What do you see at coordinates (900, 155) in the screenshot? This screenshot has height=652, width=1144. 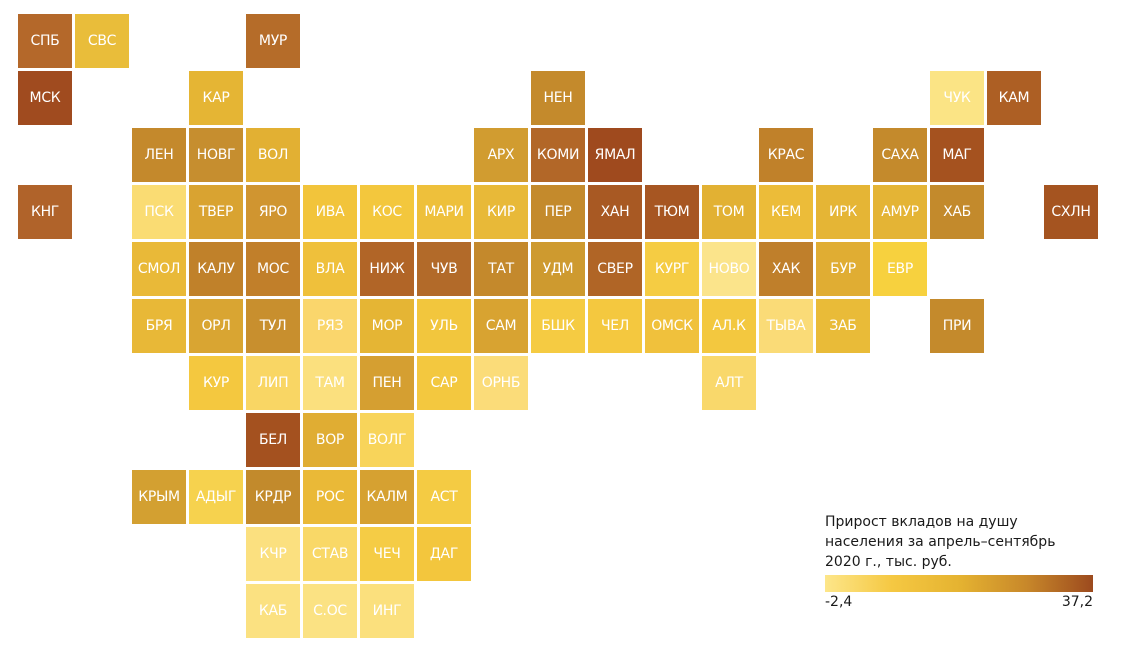 I see `region-tile-САХА: САХА` at bounding box center [900, 155].